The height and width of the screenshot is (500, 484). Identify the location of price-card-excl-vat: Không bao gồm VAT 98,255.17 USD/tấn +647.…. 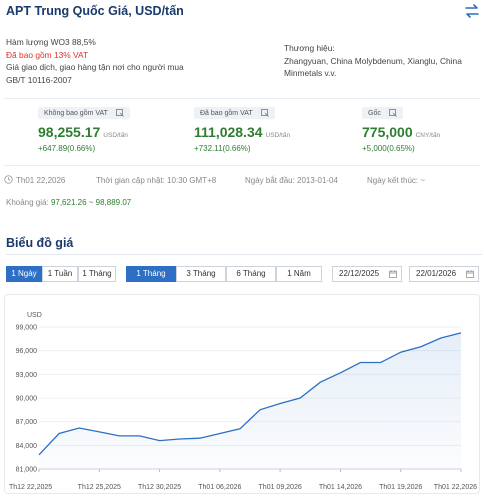
(84, 134).